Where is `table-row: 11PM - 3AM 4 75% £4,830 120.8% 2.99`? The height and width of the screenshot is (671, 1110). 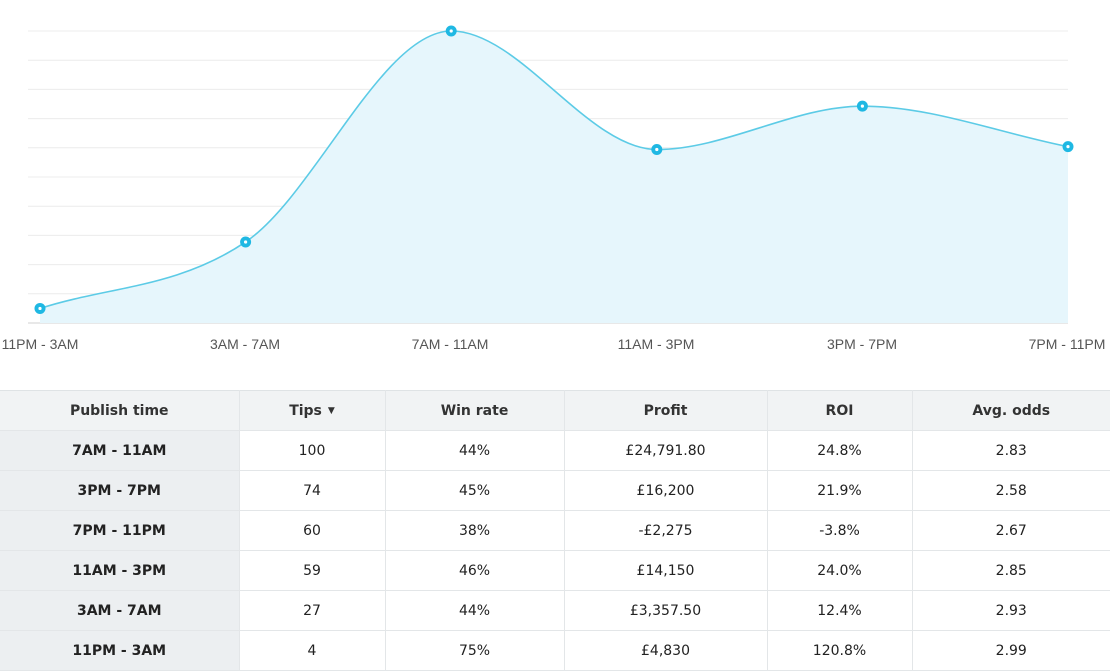
table-row: 11PM - 3AM 4 75% £4,830 120.8% 2.99 is located at coordinates (555, 650).